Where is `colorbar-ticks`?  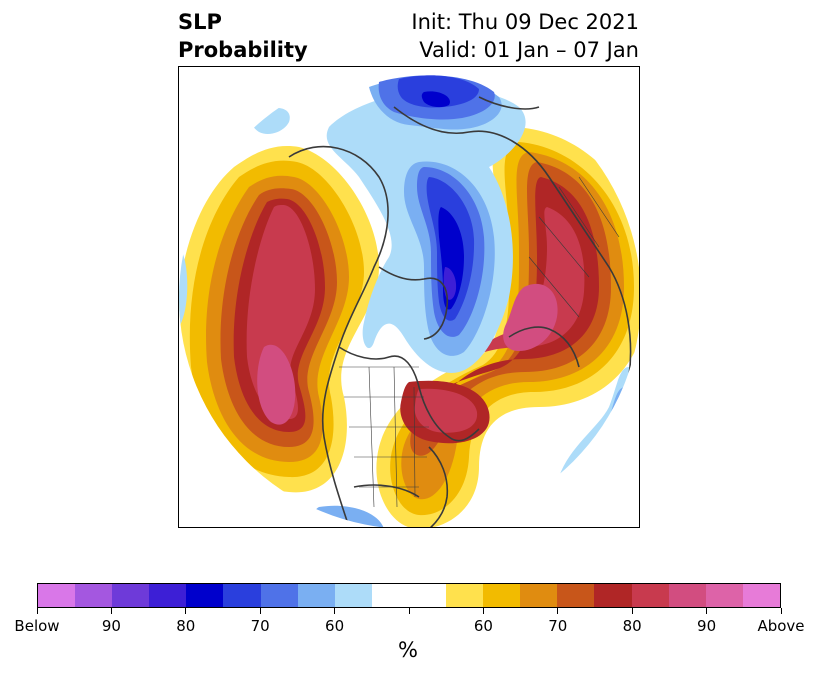
colorbar-ticks is located at coordinates (409, 611).